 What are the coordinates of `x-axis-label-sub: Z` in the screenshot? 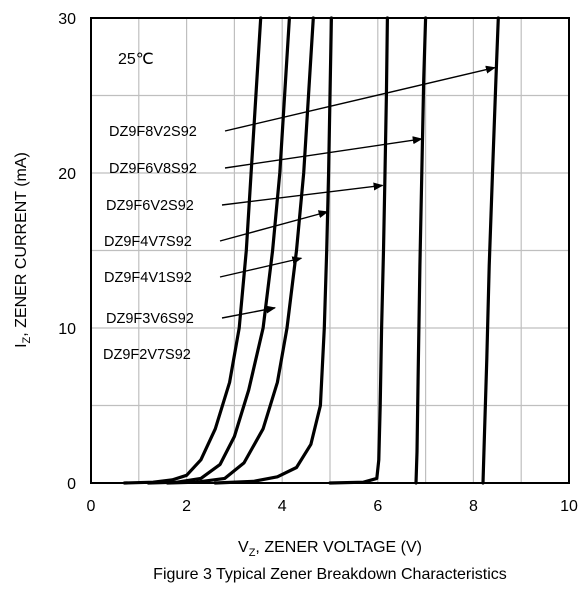 It's located at (252, 553).